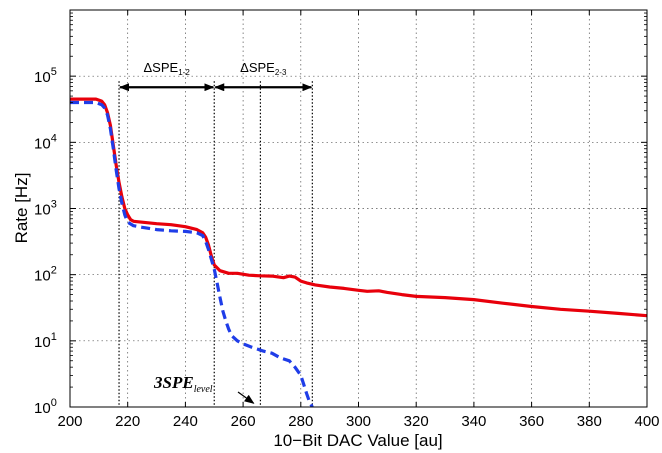 The width and height of the screenshot is (662, 453). What do you see at coordinates (589, 421) in the screenshot?
I see `x-tick-label: 380` at bounding box center [589, 421].